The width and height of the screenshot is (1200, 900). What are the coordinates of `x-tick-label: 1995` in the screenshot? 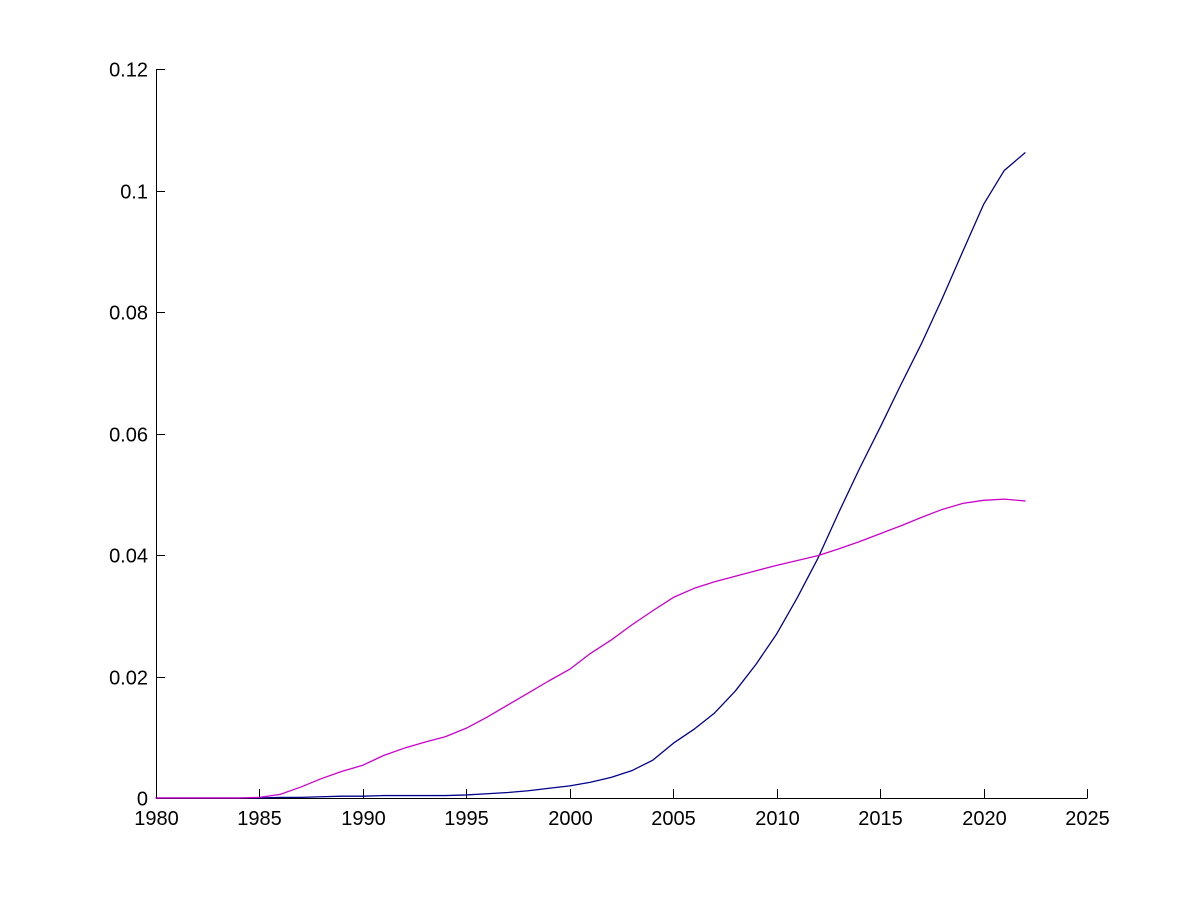 It's located at (466, 819).